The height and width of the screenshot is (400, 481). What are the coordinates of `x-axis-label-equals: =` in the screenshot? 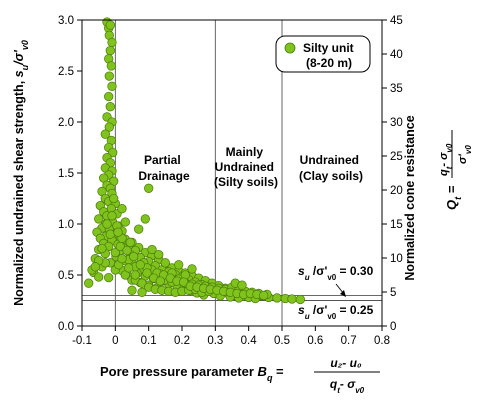 It's located at (278, 371).